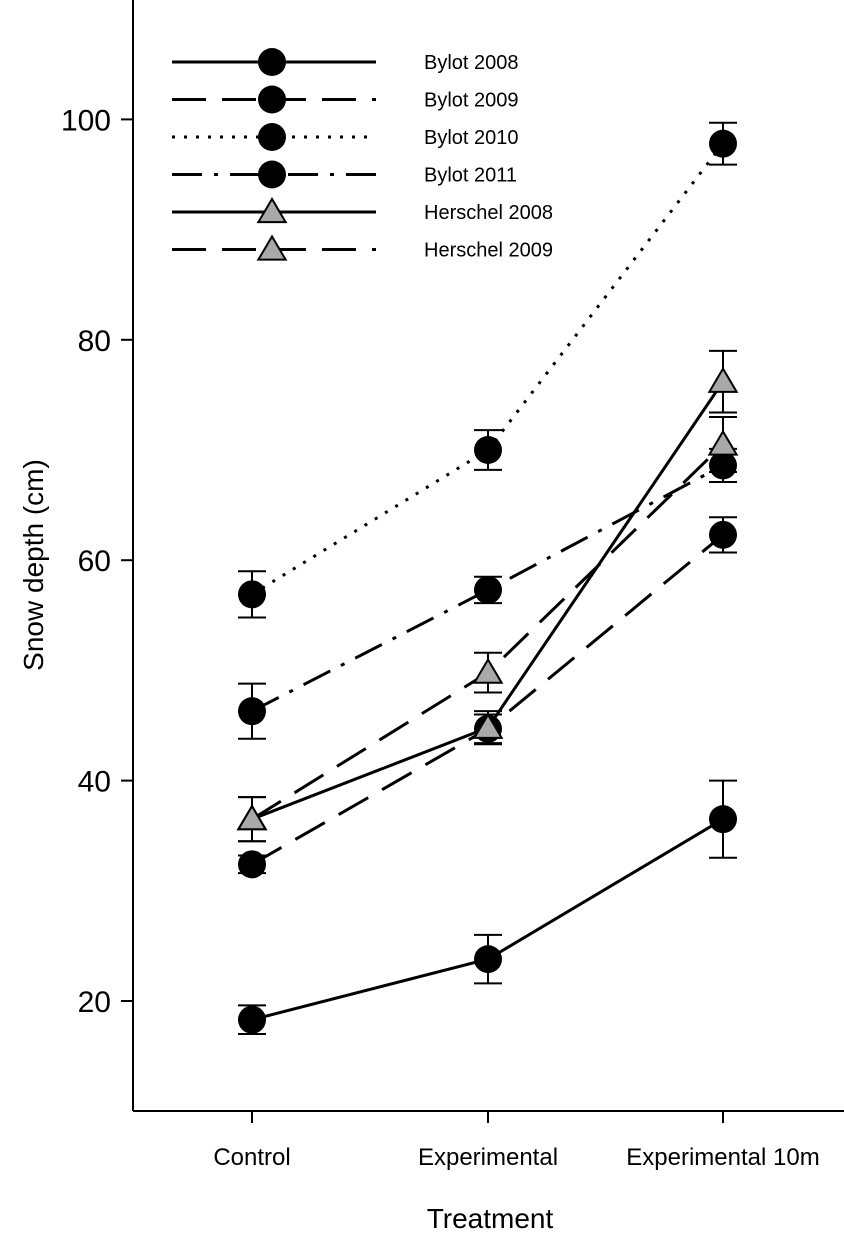 This screenshot has width=844, height=1243. Describe the element at coordinates (471, 63) in the screenshot. I see `legend-label: Bylot 2008` at that location.